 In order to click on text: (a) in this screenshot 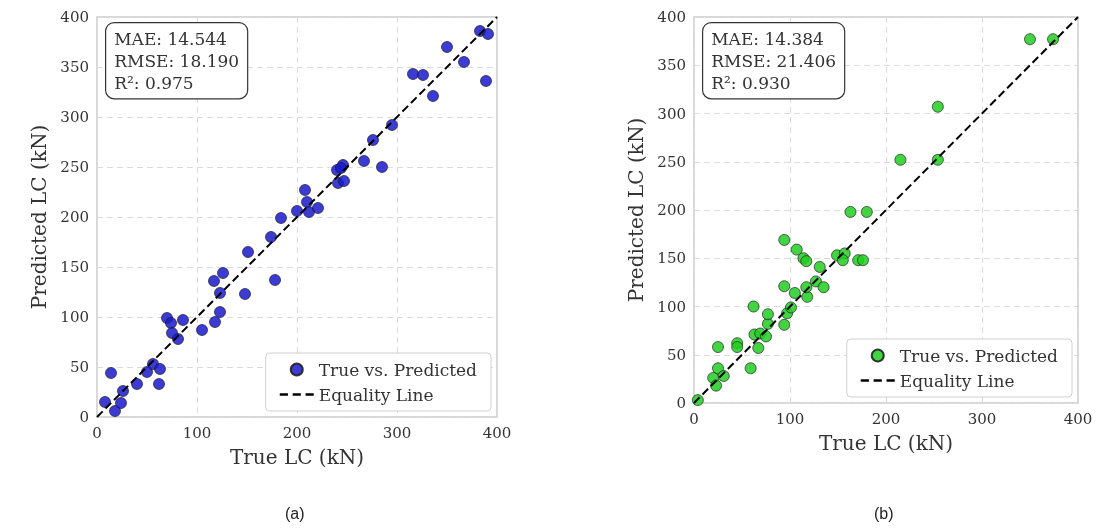, I will do `click(295, 513)`.